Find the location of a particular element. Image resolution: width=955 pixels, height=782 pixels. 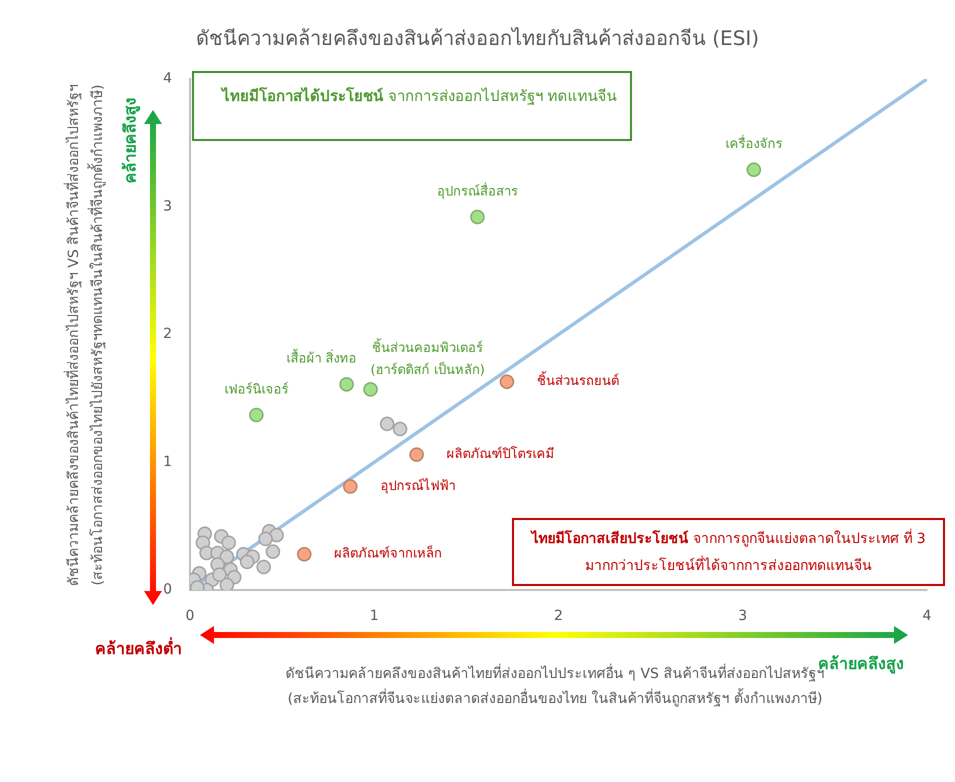

x-tick-label: 2 is located at coordinates (558, 616).